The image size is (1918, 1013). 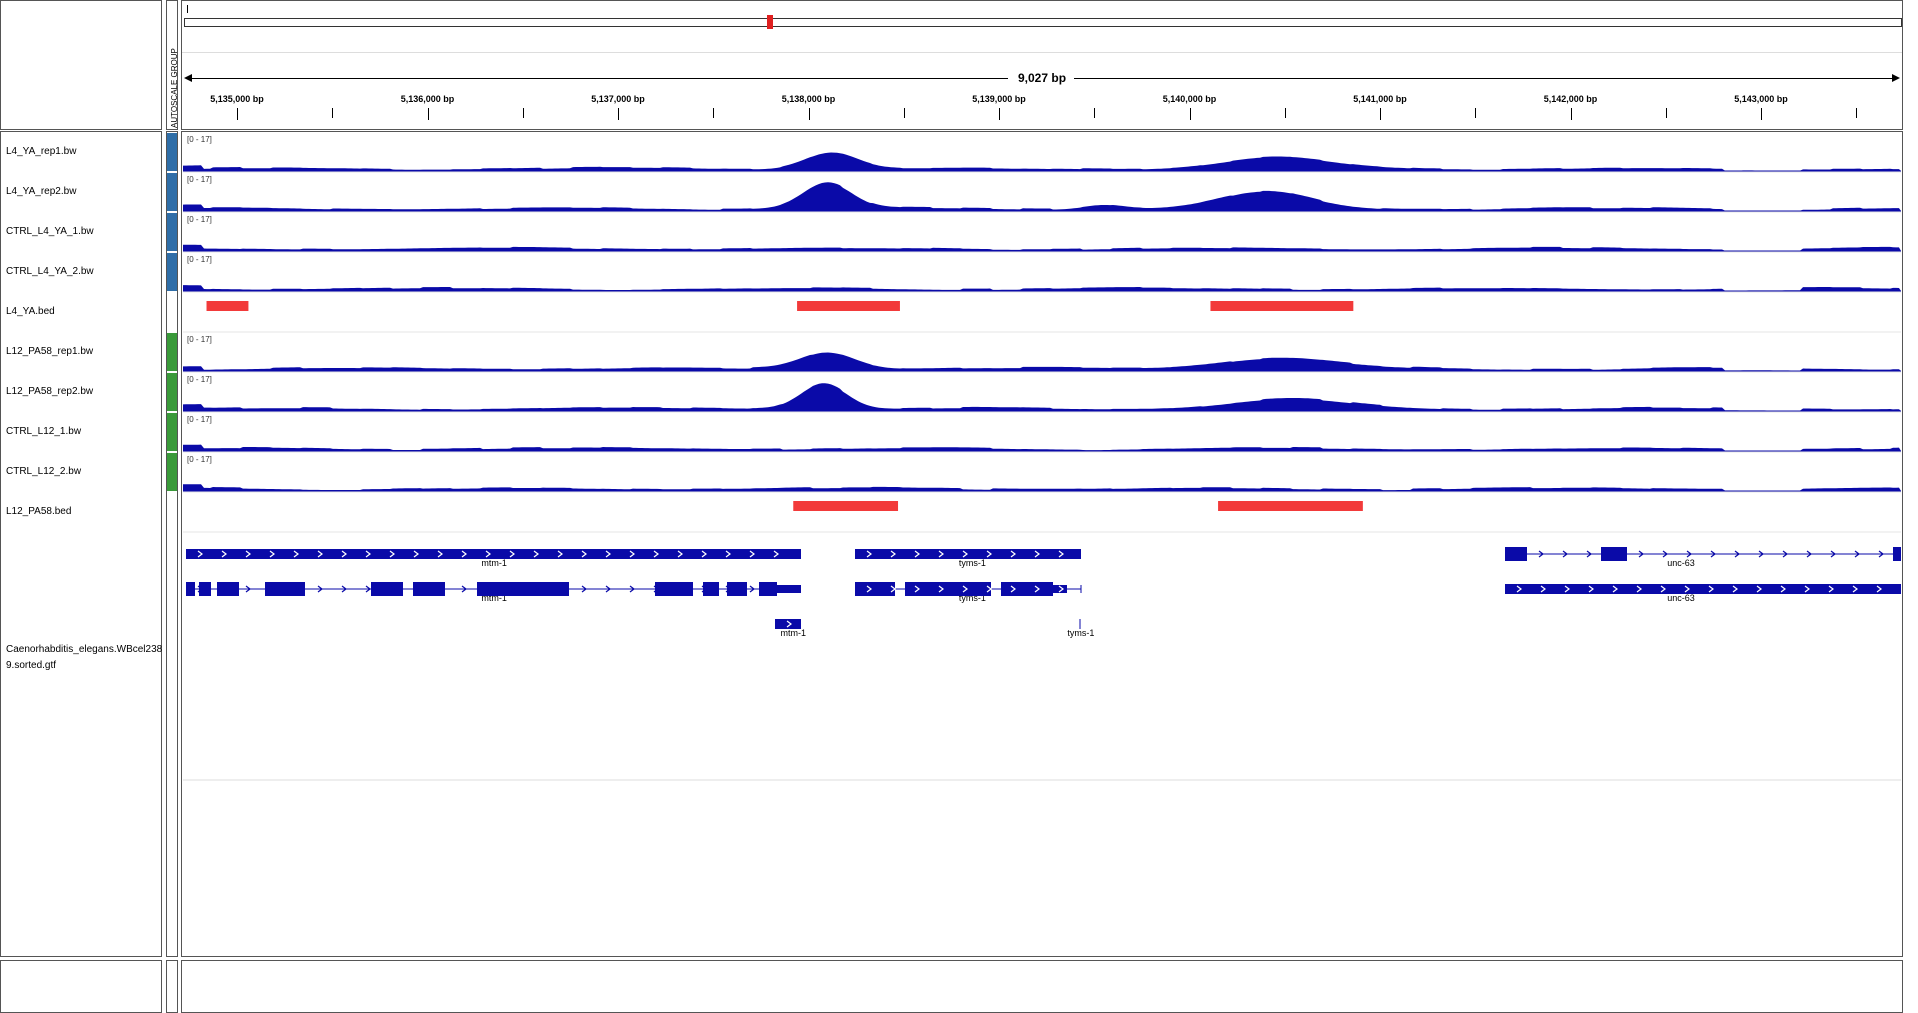 What do you see at coordinates (41, 151) in the screenshot?
I see `track-name-label: L4_YA_rep1.bw` at bounding box center [41, 151].